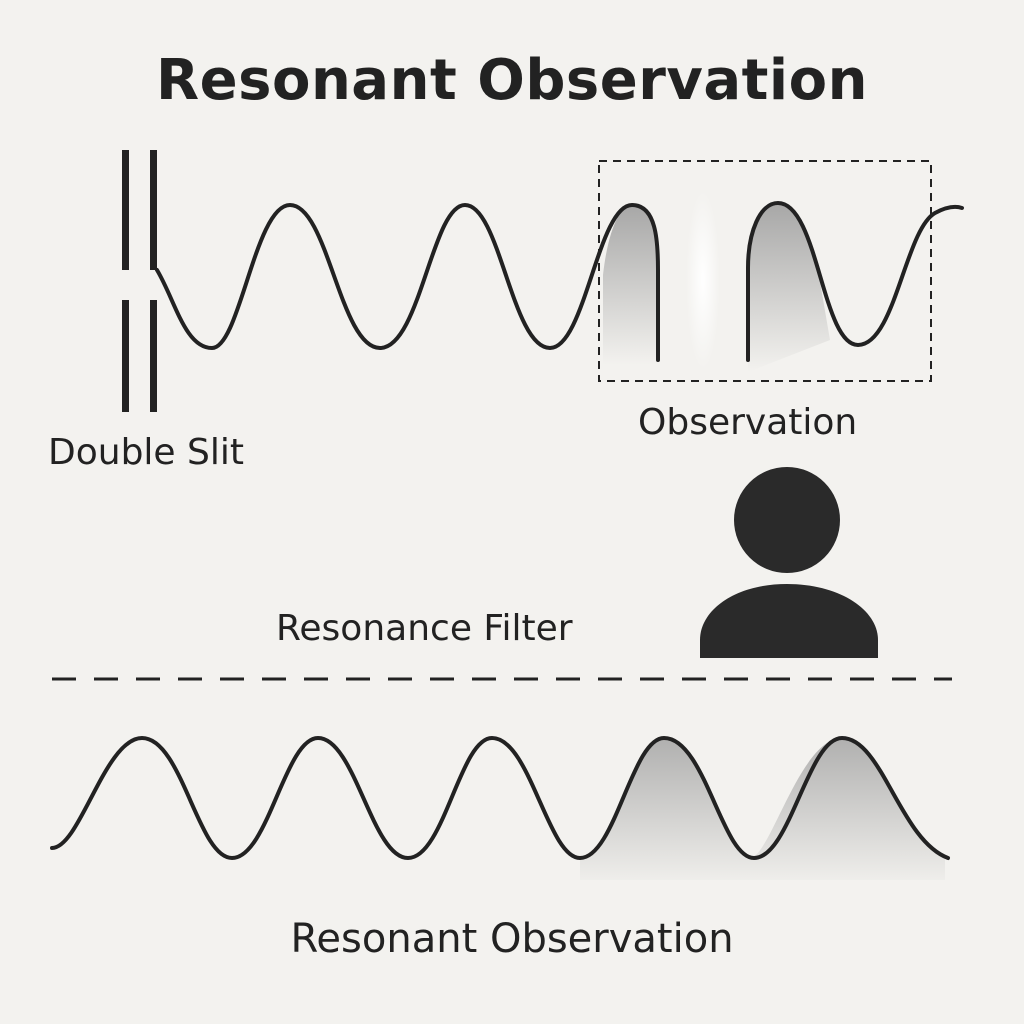  Describe the element at coordinates (125, 210) in the screenshot. I see `slit-bar-upper-left` at that location.